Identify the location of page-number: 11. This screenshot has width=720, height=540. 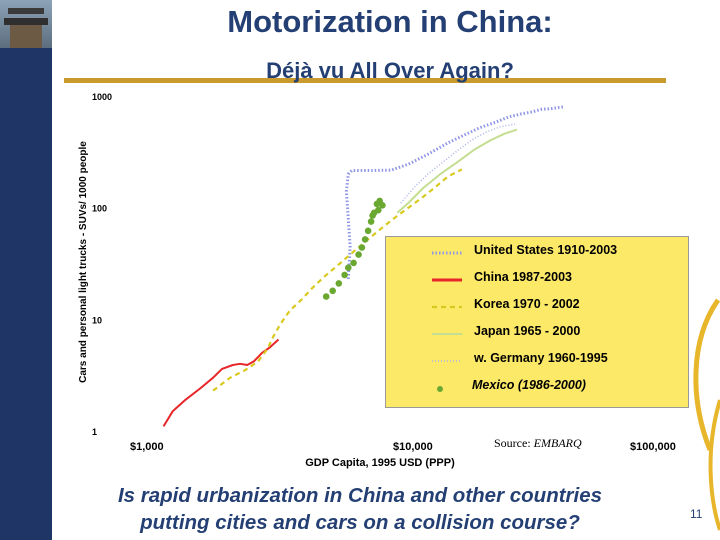
(696, 514).